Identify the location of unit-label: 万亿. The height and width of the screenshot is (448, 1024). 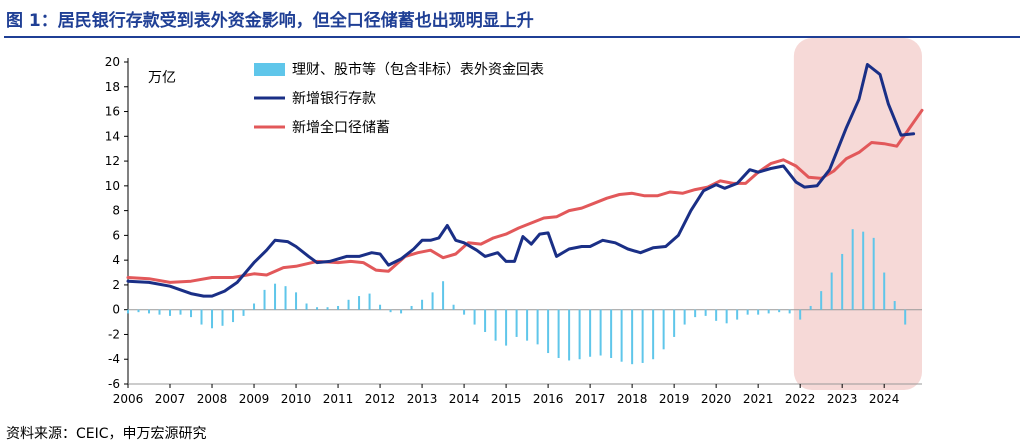
(162, 78).